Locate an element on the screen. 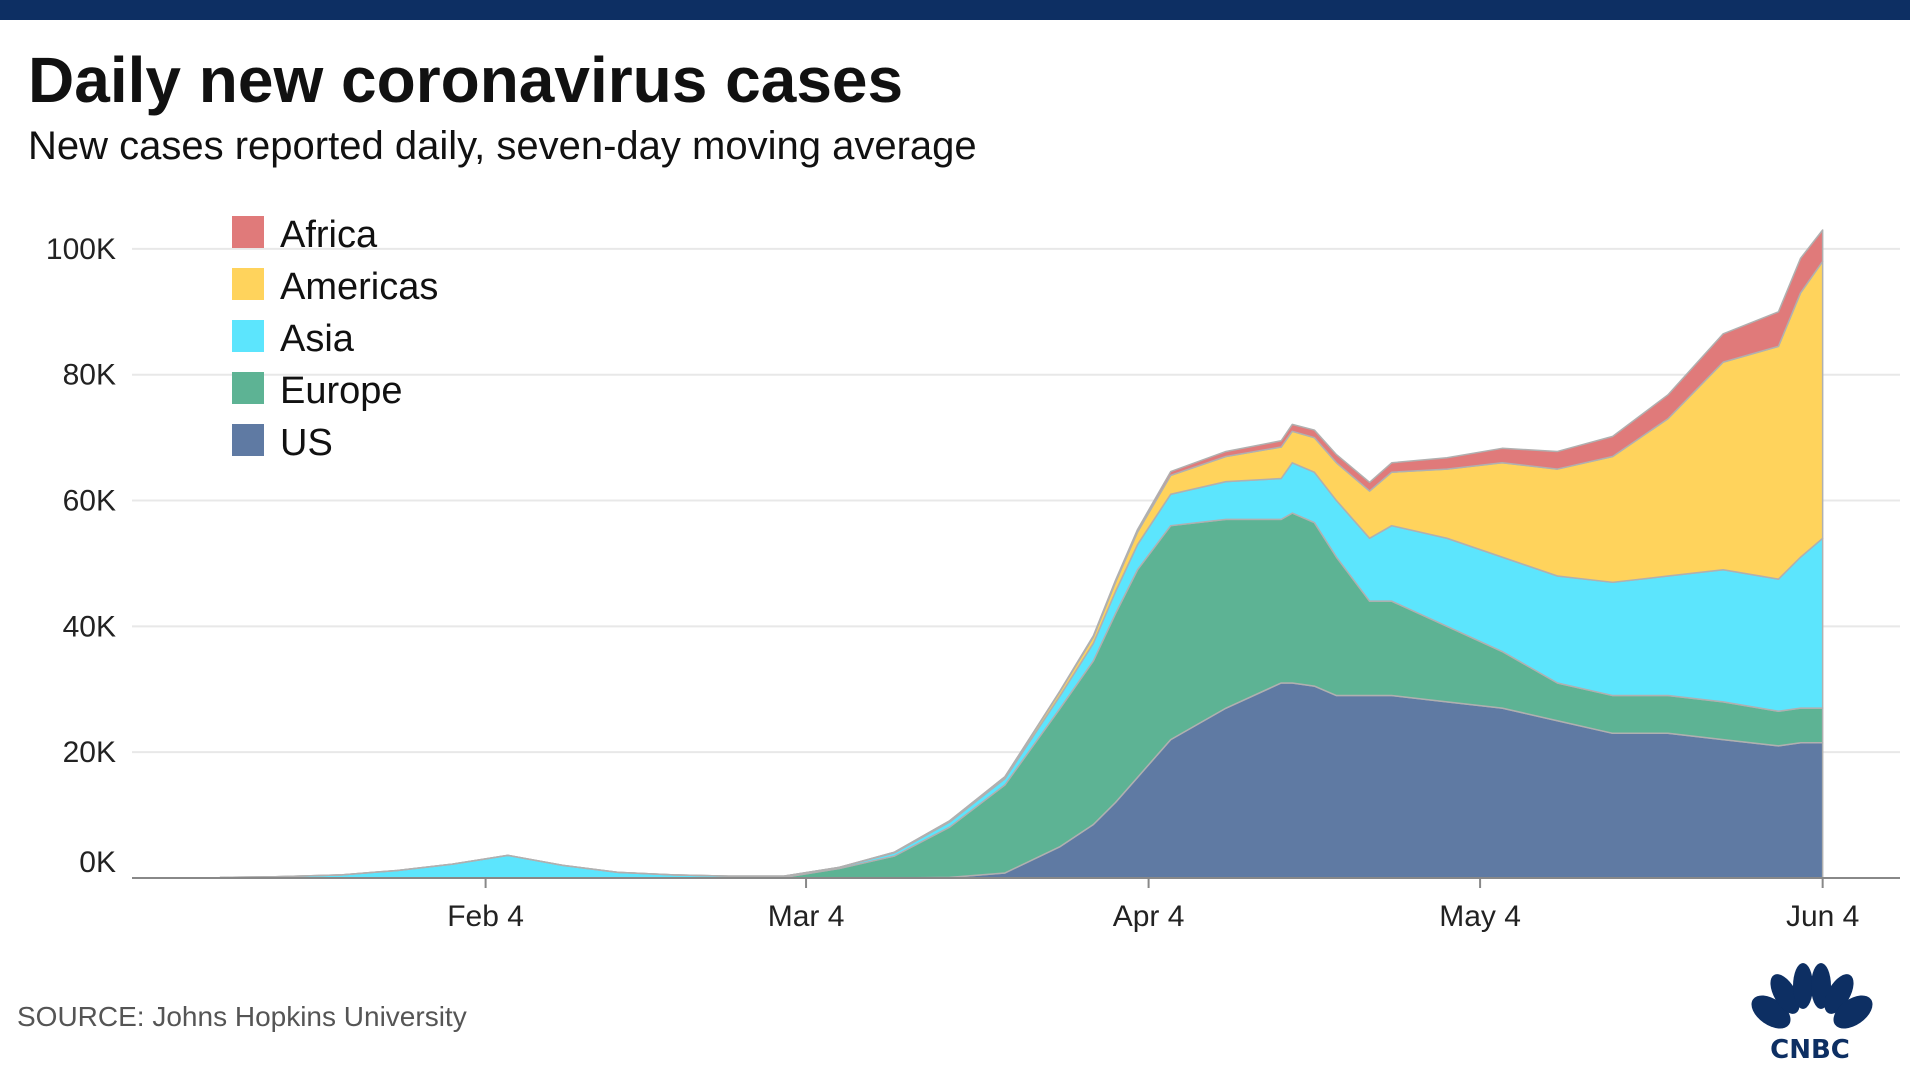  legend-label-asia: Asia is located at coordinates (317, 339).